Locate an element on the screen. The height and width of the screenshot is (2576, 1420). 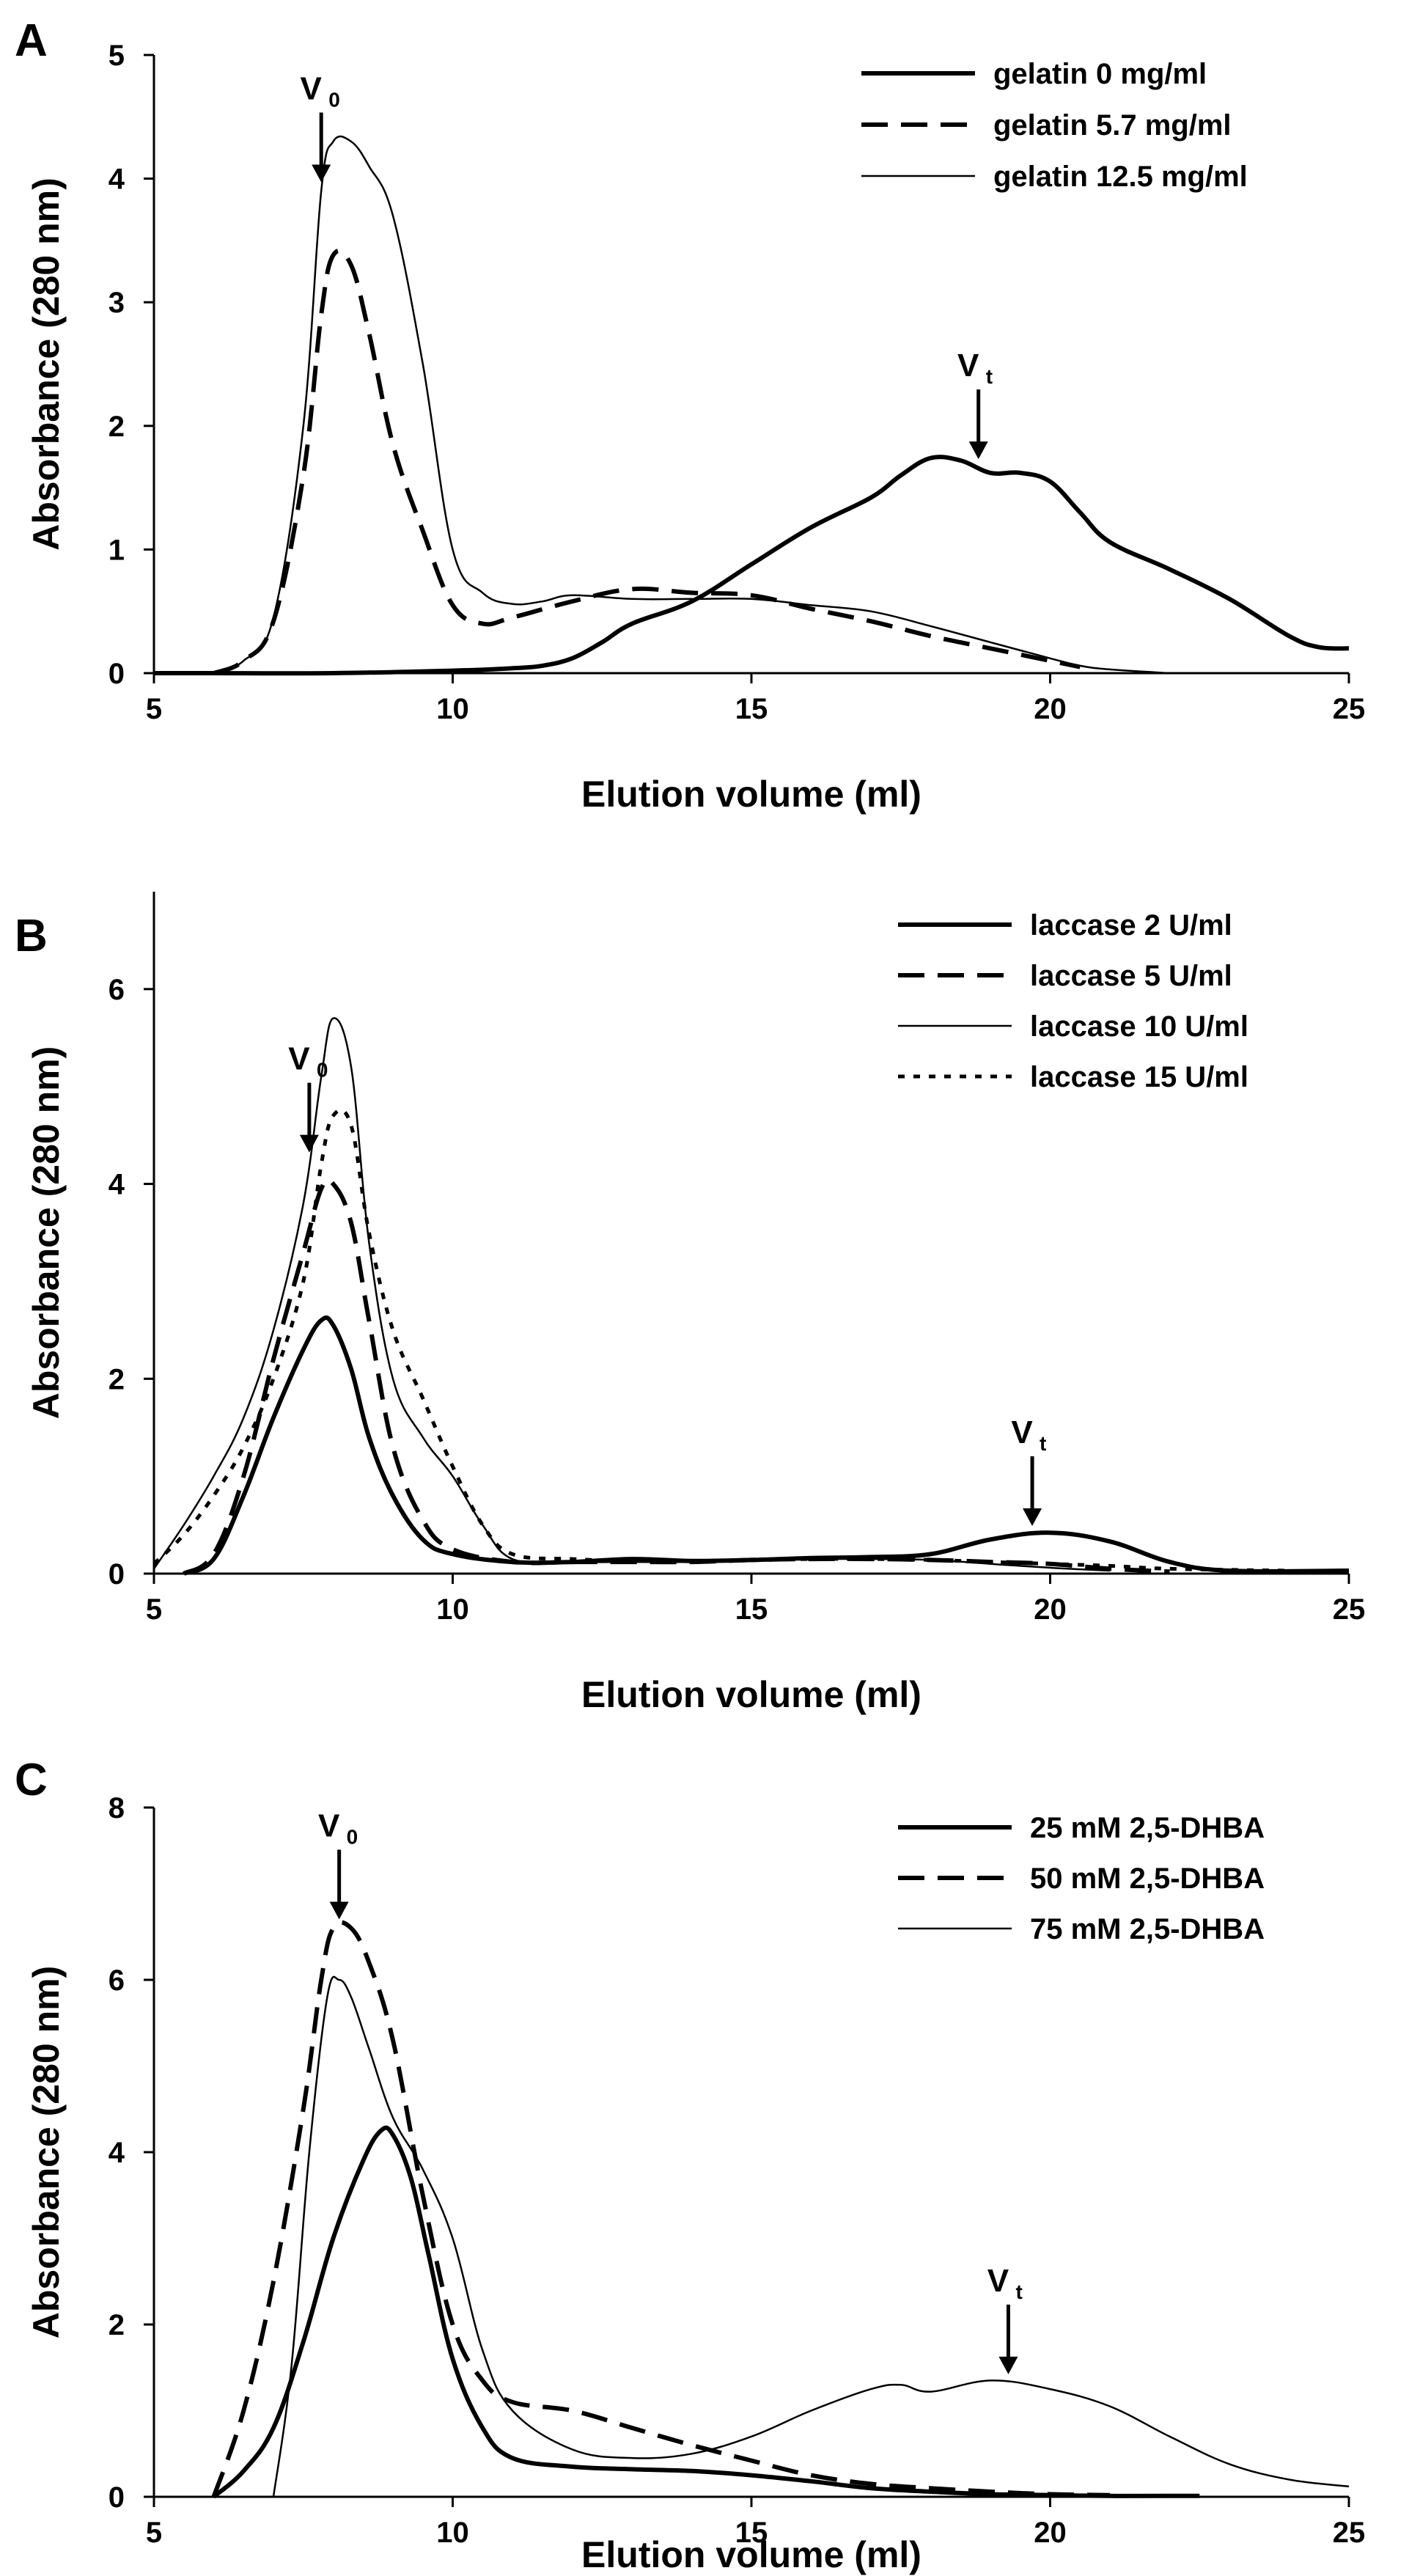
y-tick-label: 3 is located at coordinates (116, 303).